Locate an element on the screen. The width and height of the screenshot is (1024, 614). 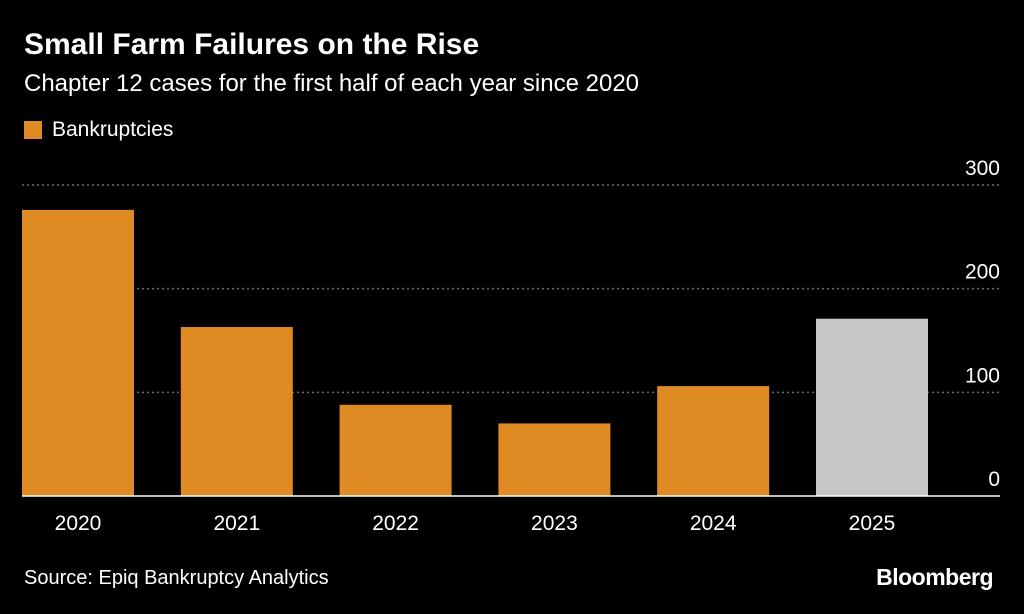
y-tick-label-0: 0 is located at coordinates (994, 479).